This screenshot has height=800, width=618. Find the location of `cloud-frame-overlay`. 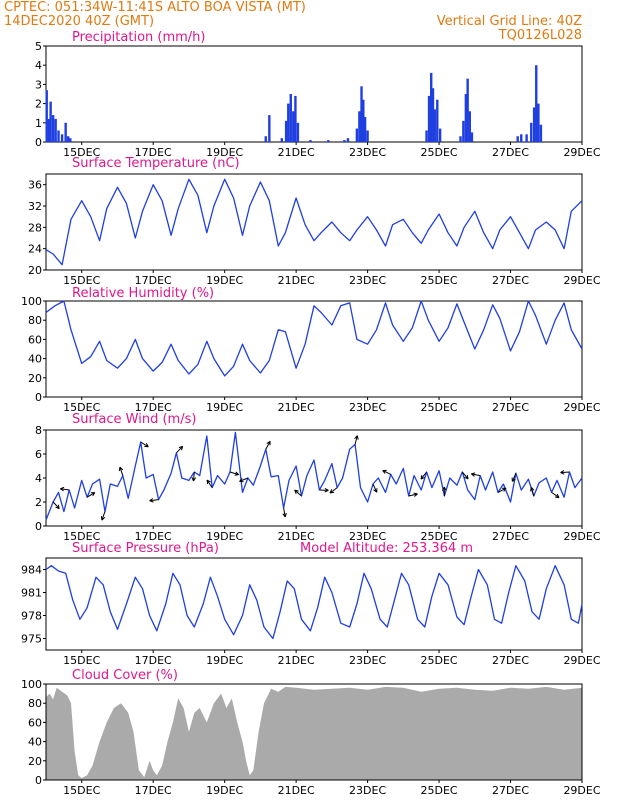

cloud-frame-overlay is located at coordinates (314, 732).